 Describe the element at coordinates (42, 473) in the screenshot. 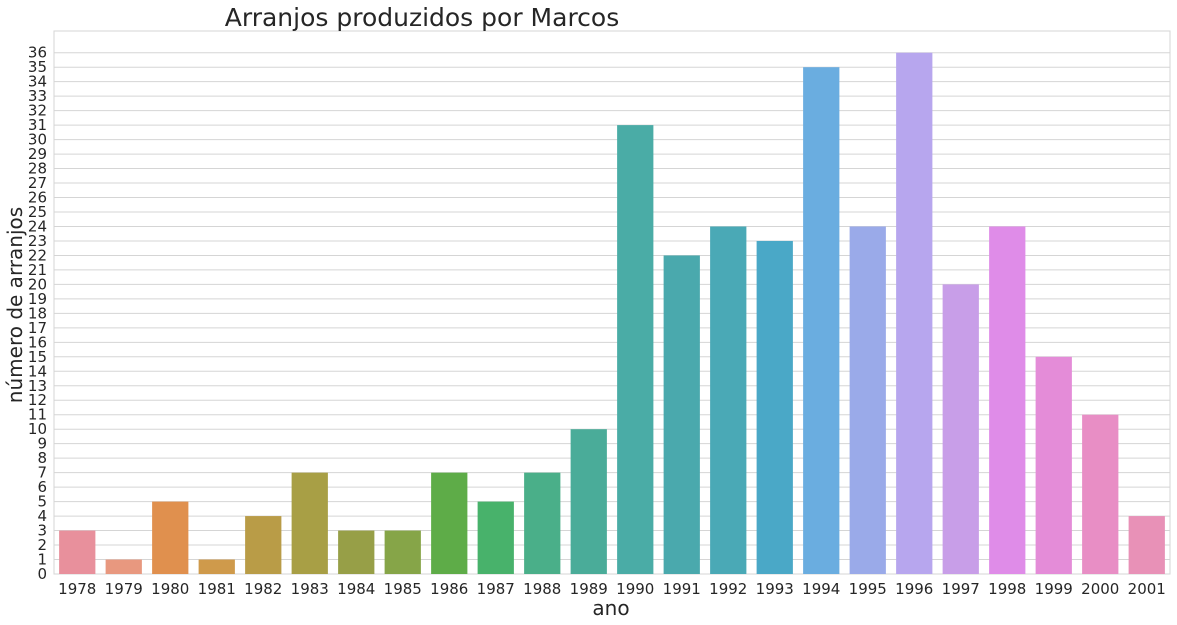

I see `y-tick-label: 7` at that location.